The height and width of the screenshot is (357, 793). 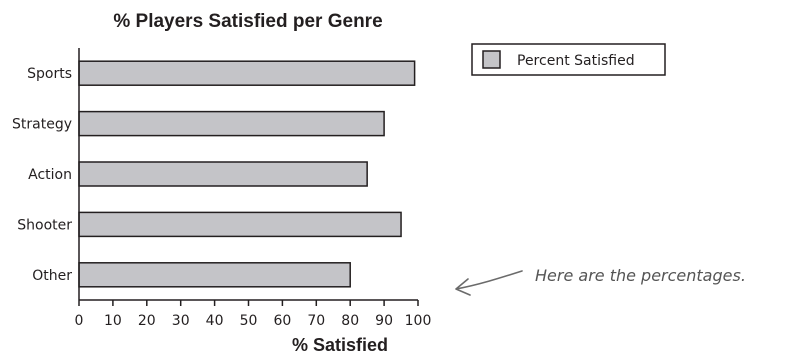 What do you see at coordinates (52, 276) in the screenshot?
I see `category-label-other: Other` at bounding box center [52, 276].